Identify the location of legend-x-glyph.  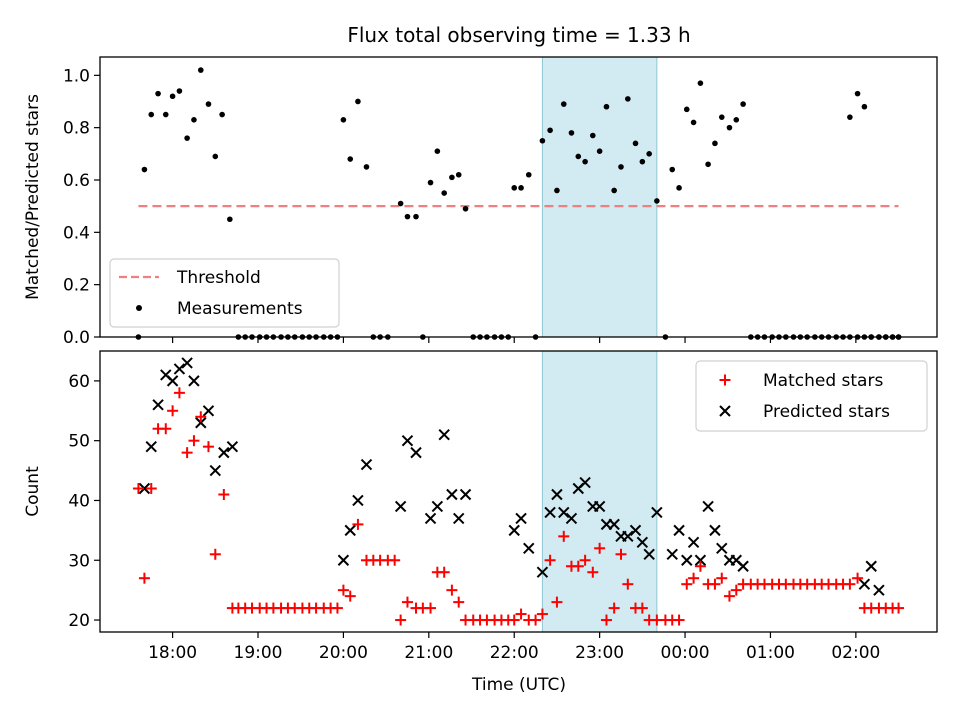
(725, 411).